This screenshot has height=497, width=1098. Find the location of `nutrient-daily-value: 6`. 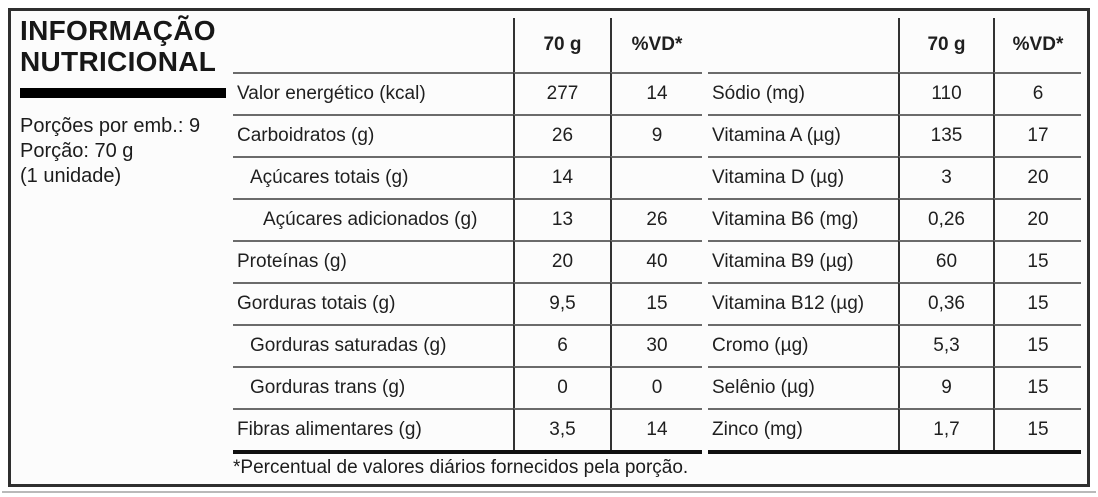

nutrient-daily-value: 6 is located at coordinates (1037, 93).